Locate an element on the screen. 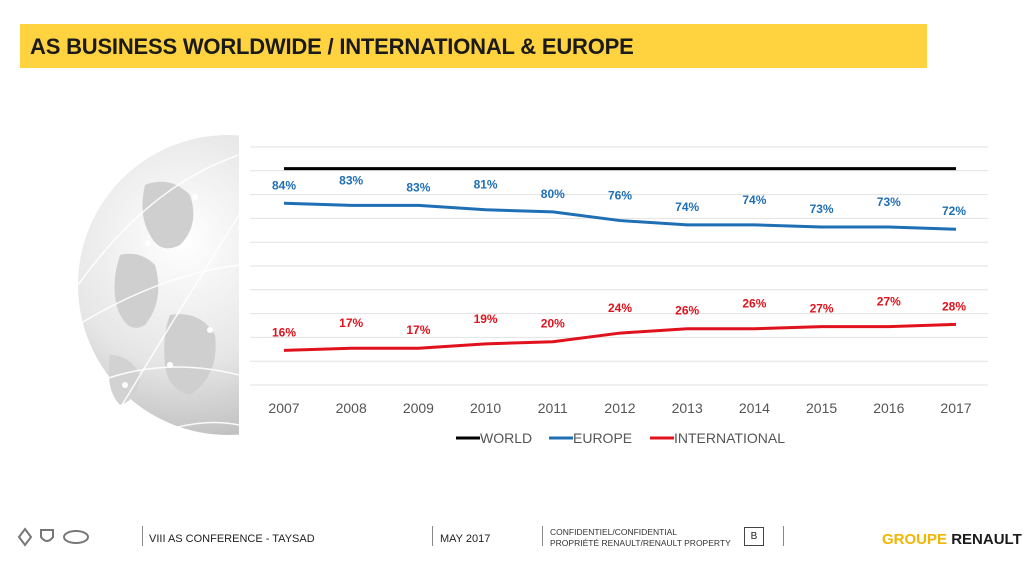 The height and width of the screenshot is (576, 1024). footer-conference: VIII AS CONFERENCE - TAYSAD is located at coordinates (232, 539).